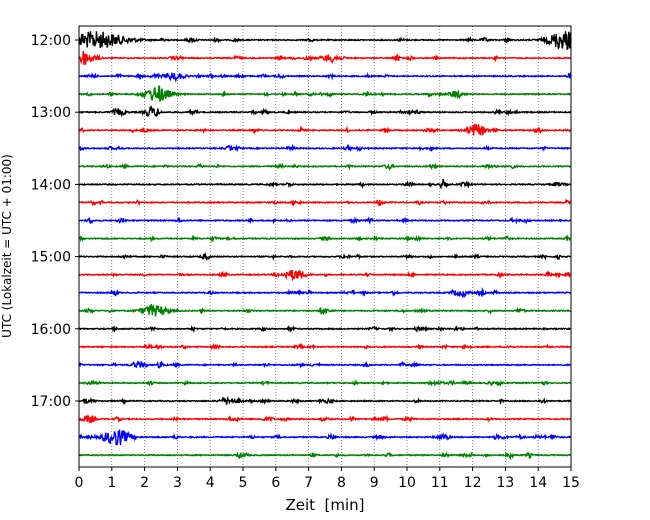 The width and height of the screenshot is (650, 520). I want to click on y-tick-label: 16:00, so click(51, 330).